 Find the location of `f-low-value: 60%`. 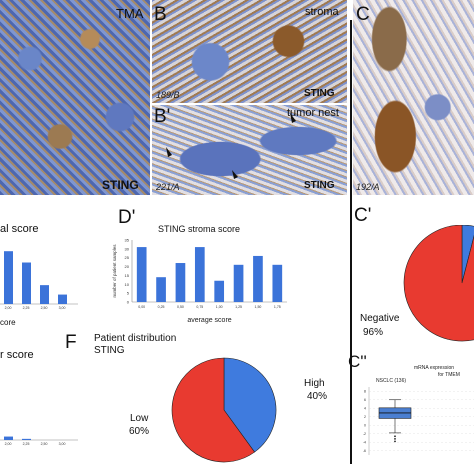

f-low-value: 60% is located at coordinates (139, 431).